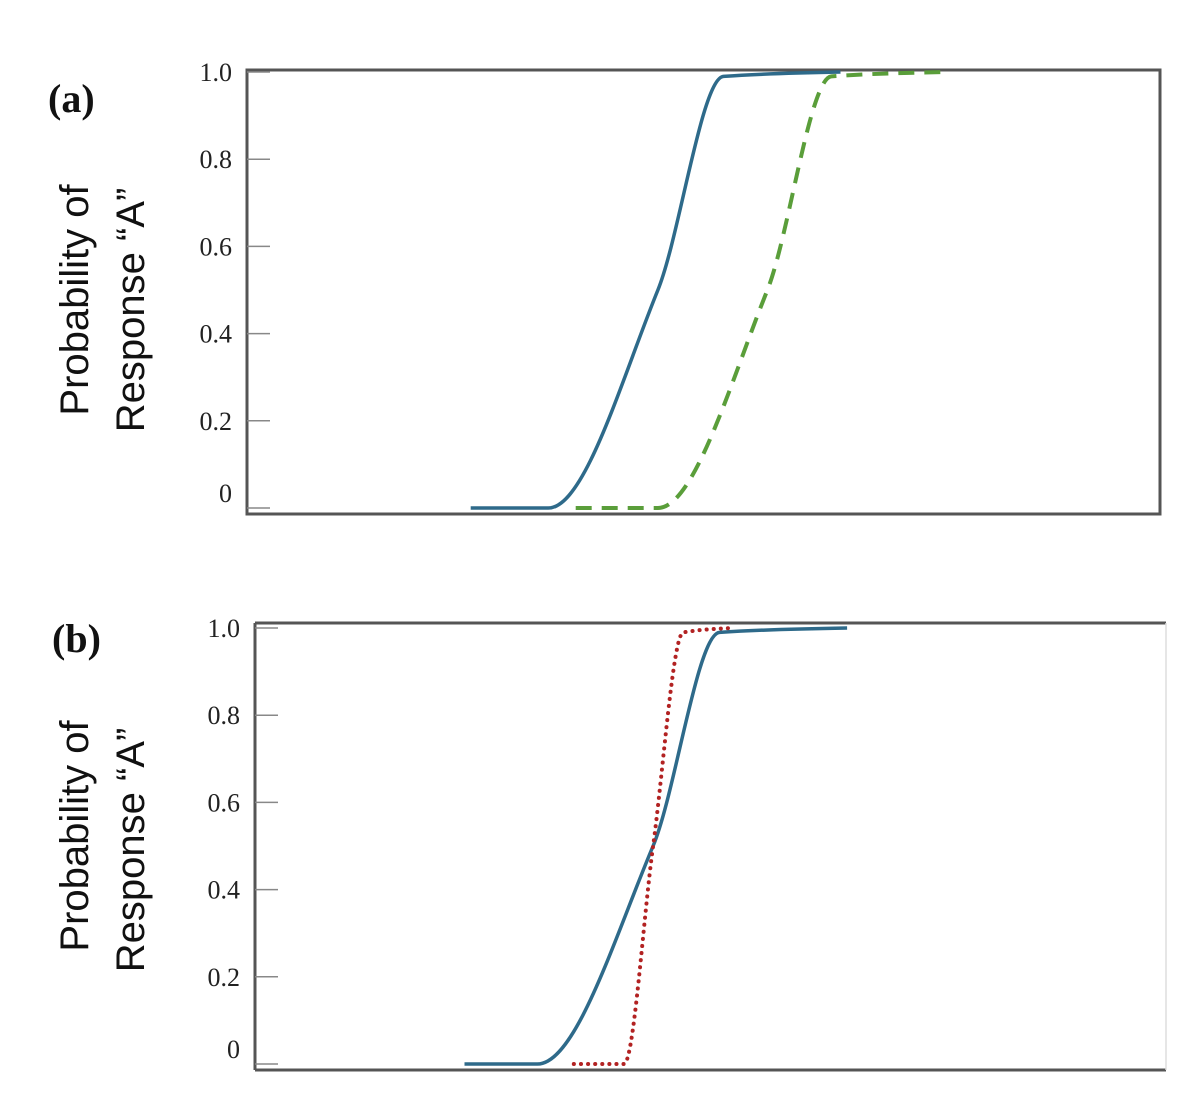 The image size is (1200, 1108). I want to click on panel-a-ytick-label-3: 0.4, so click(216, 334).